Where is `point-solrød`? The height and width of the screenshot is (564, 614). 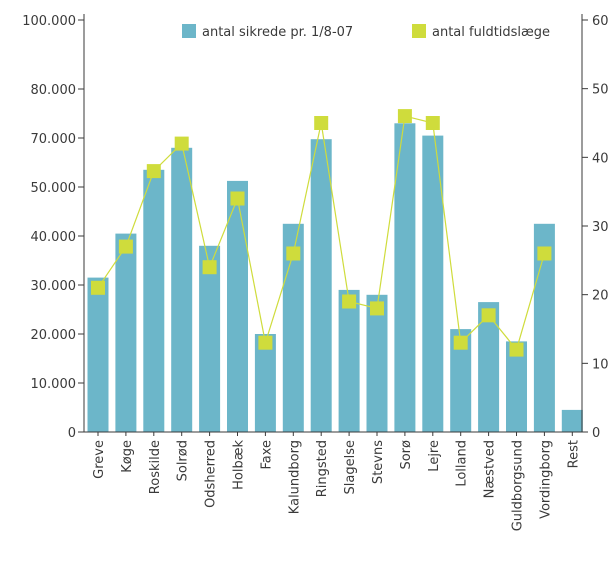
point-solrød is located at coordinates (181, 143).